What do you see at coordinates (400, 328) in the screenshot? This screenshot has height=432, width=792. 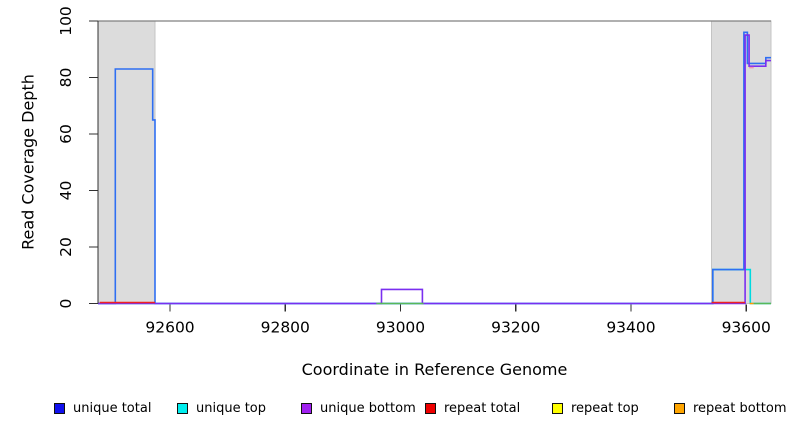 I see `x-tick-label: 93000` at bounding box center [400, 328].